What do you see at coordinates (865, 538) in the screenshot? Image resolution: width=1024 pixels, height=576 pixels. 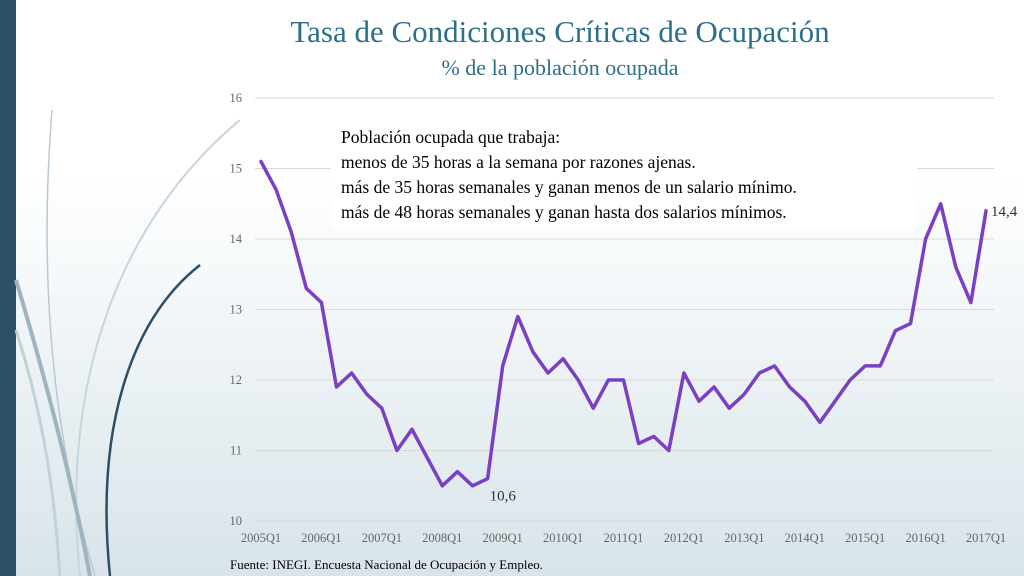 I see `x-tick-label: 2015Q1` at bounding box center [865, 538].